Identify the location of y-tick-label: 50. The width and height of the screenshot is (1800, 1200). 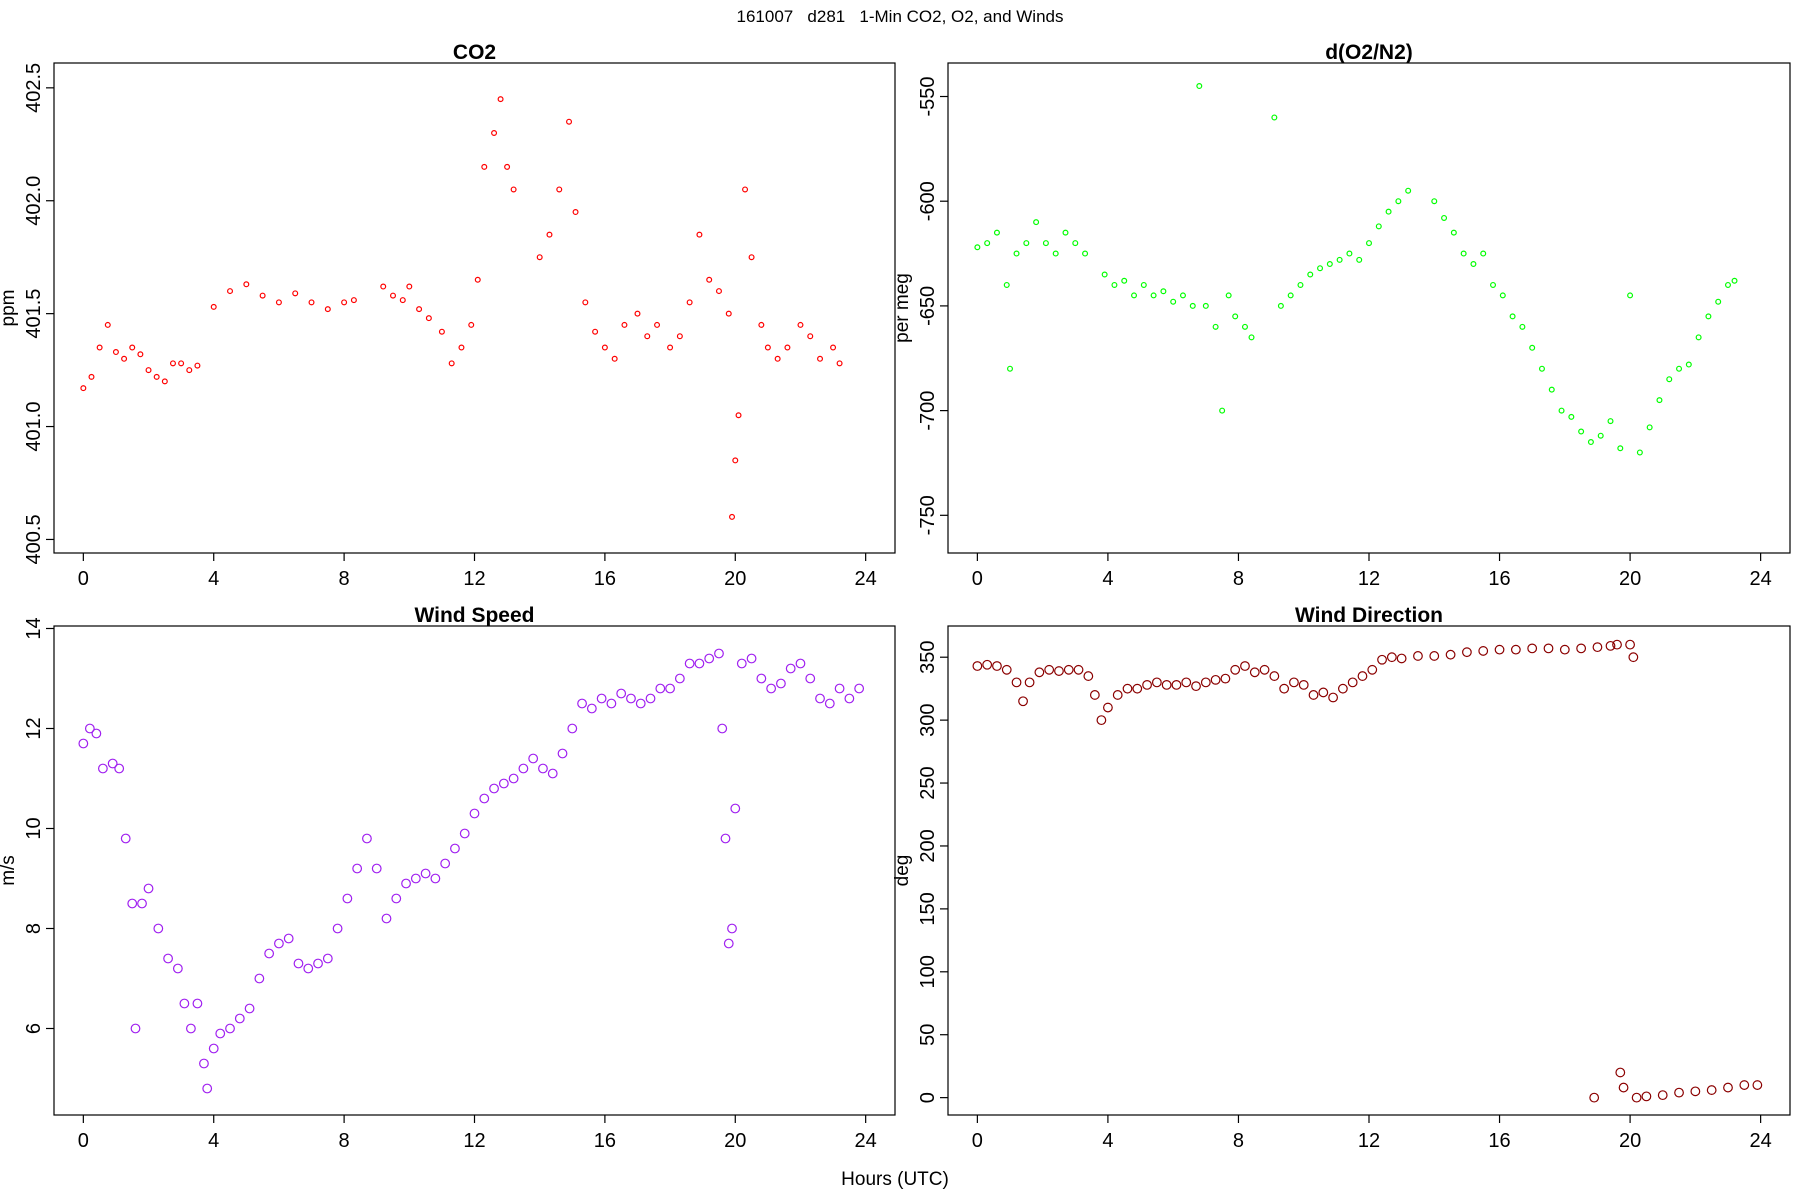
(928, 1035).